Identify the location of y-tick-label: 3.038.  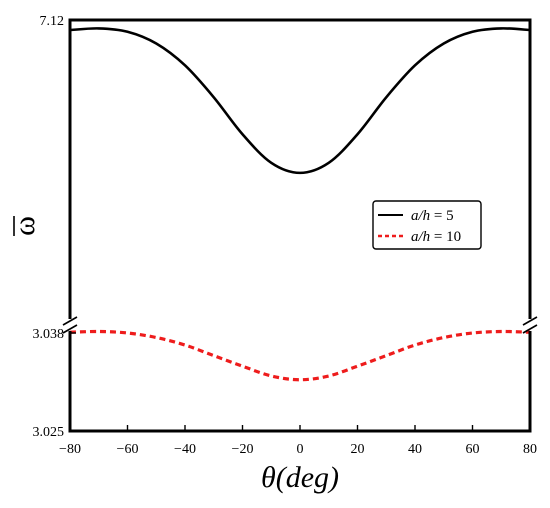
(49, 334).